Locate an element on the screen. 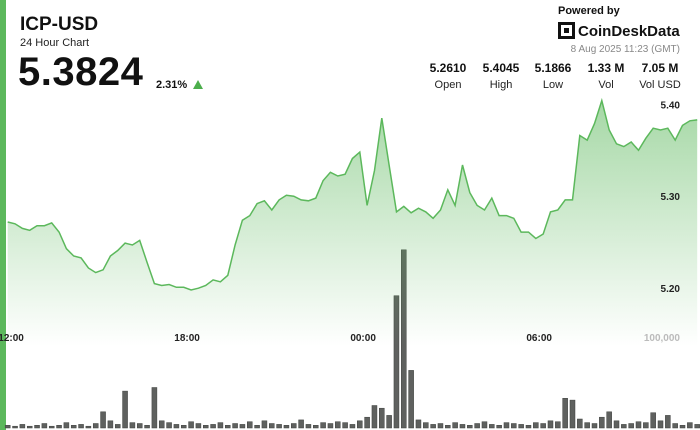  subtitle: 24 Hour Chart is located at coordinates (55, 43).